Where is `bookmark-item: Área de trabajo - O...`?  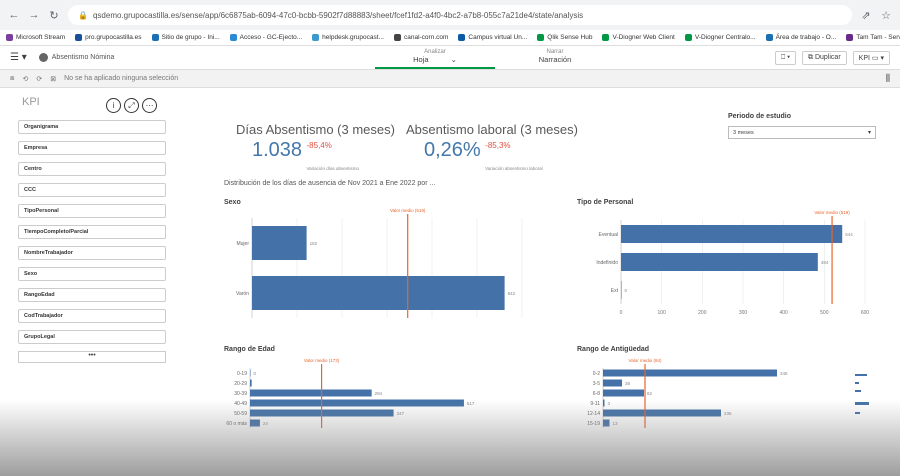 bookmark-item: Área de trabajo - O... is located at coordinates (800, 37).